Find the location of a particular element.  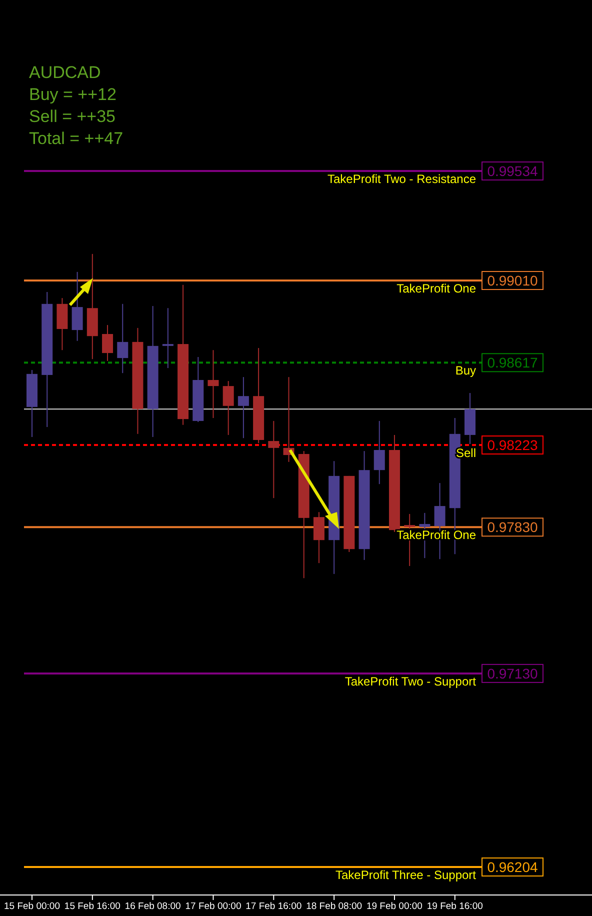

y-tick-label: 0.96204 is located at coordinates (512, 867).